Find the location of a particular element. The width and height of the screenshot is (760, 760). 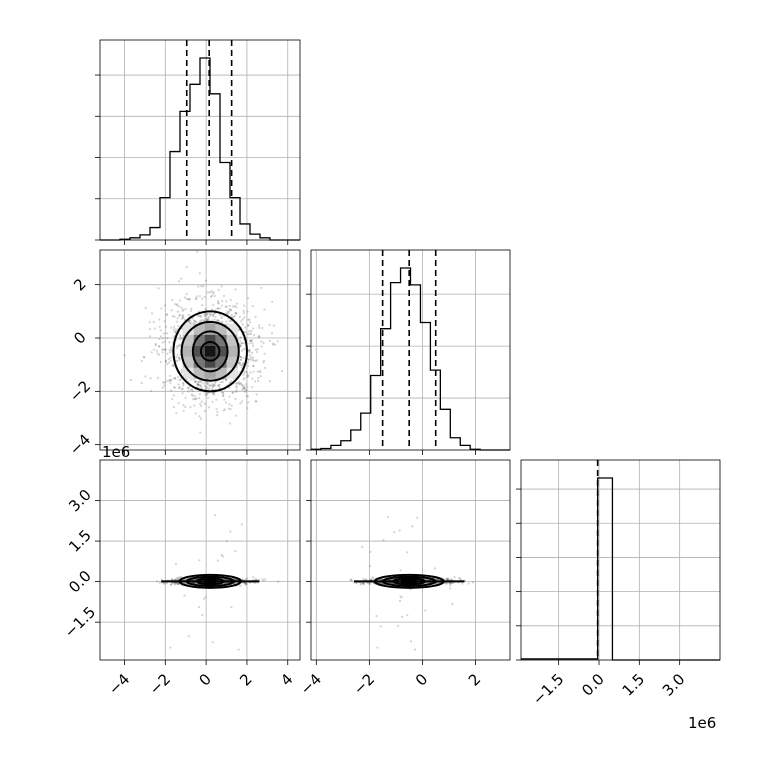

y-tick-label: −2 is located at coordinates (80, 391).